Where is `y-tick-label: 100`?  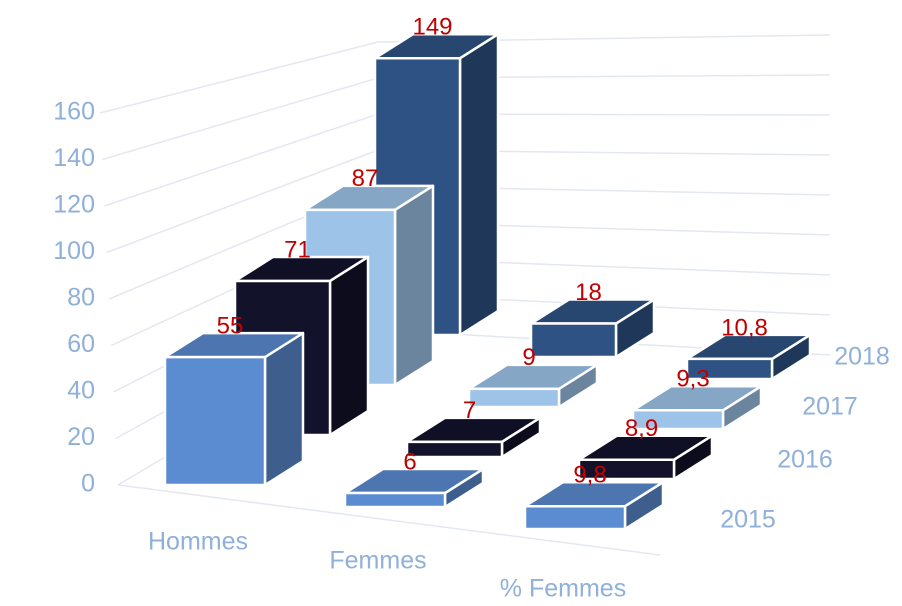 y-tick-label: 100 is located at coordinates (74, 251).